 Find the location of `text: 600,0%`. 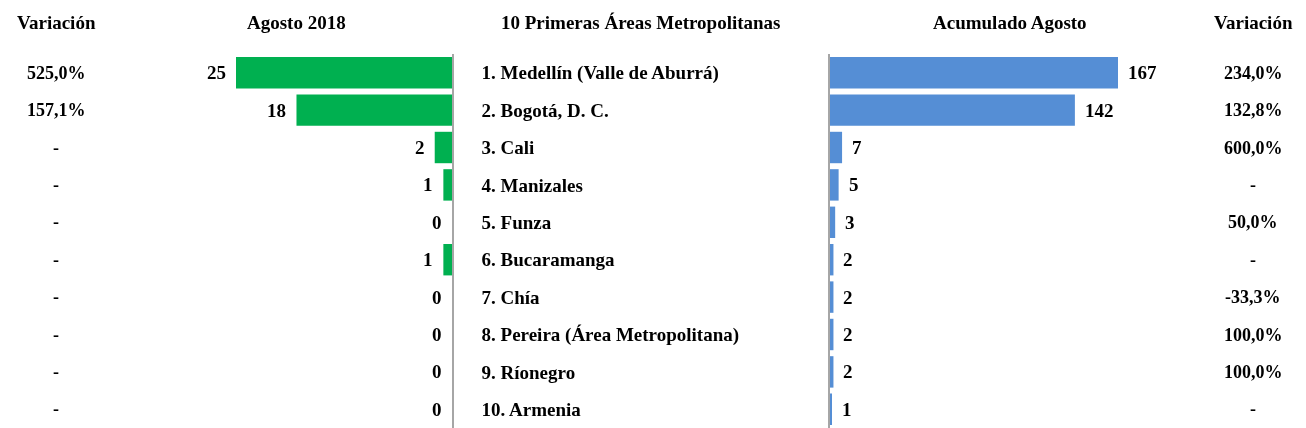

text: 600,0% is located at coordinates (1253, 148).